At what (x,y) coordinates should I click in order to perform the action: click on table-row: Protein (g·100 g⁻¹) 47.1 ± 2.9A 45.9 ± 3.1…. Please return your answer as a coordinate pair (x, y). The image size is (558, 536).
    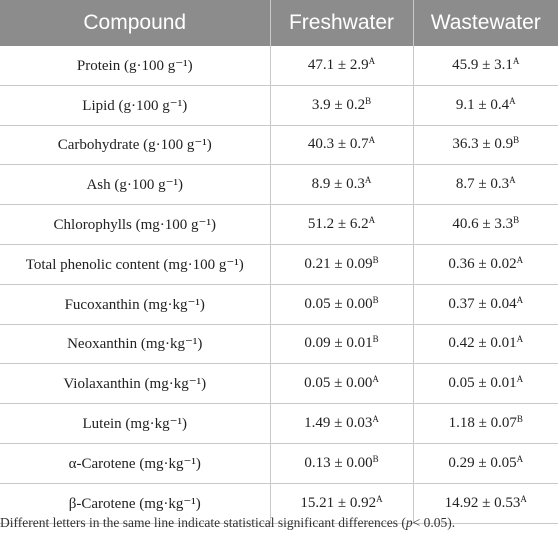
    Looking at the image, I should click on (279, 66).